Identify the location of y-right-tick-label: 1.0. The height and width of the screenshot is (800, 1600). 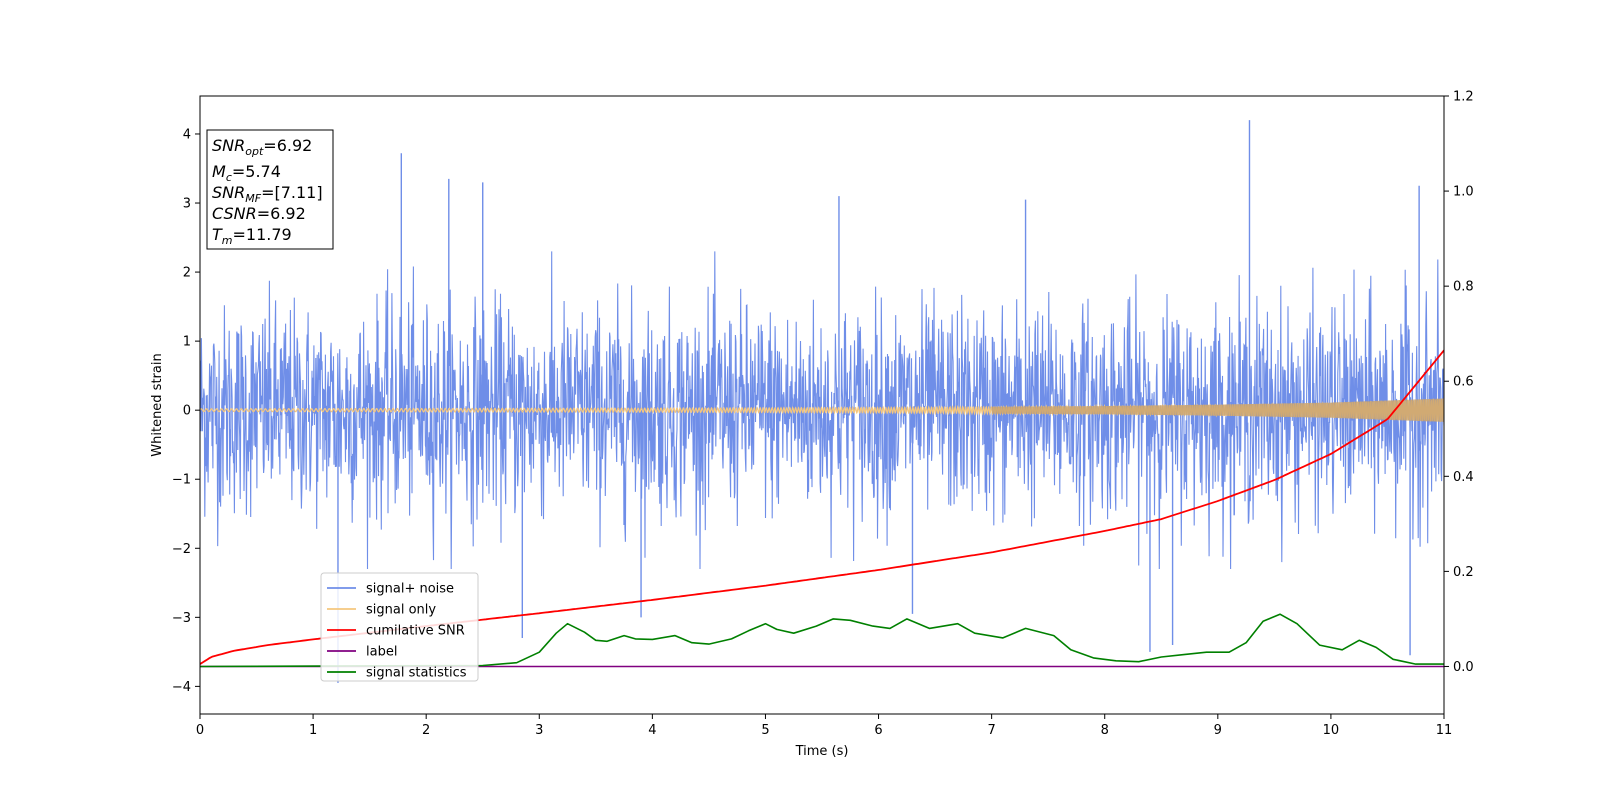
(1463, 192).